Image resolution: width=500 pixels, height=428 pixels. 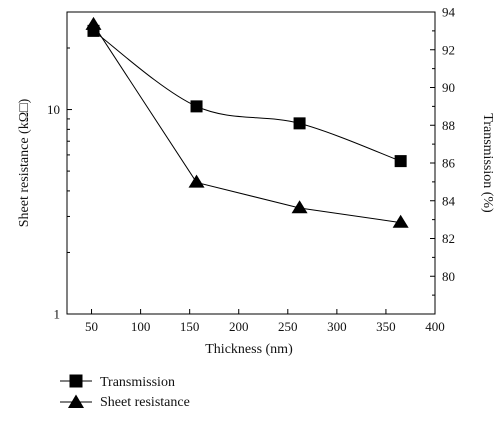 I want to click on x-axis-title: Thickness (nm), so click(x=249, y=349).